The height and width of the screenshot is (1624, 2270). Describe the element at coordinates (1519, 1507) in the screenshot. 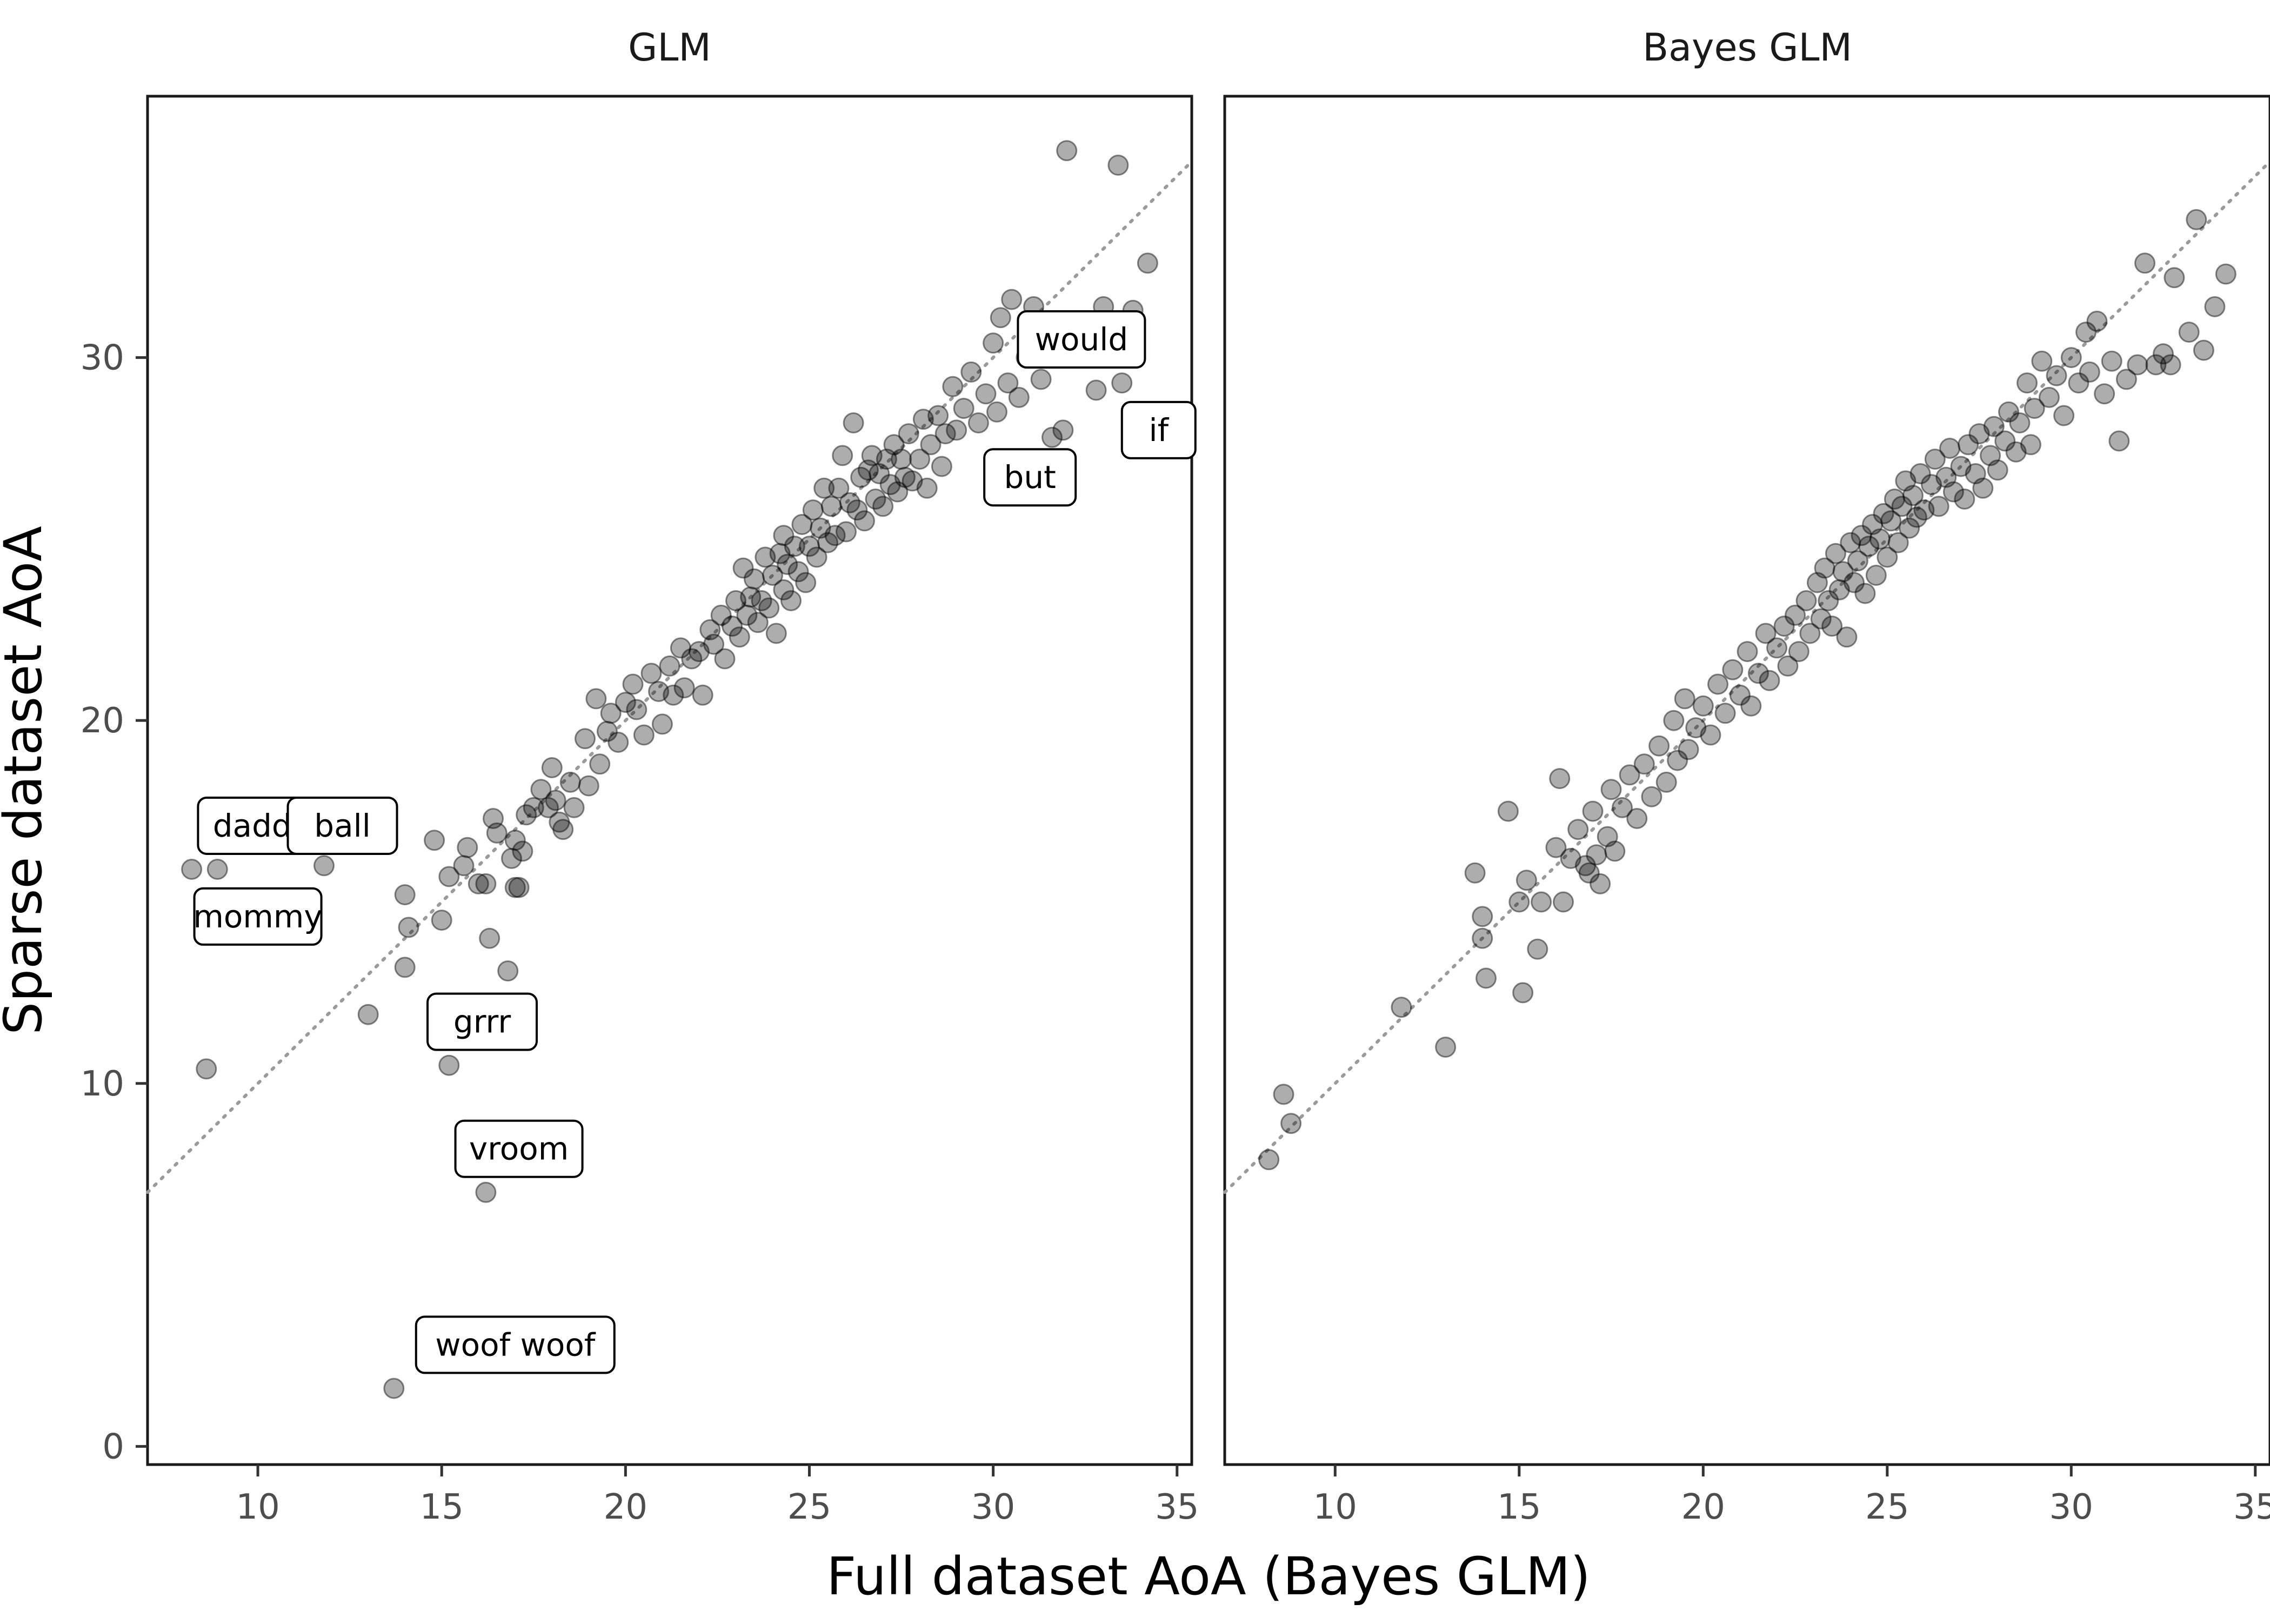

I see `x-tick-label: 15` at that location.